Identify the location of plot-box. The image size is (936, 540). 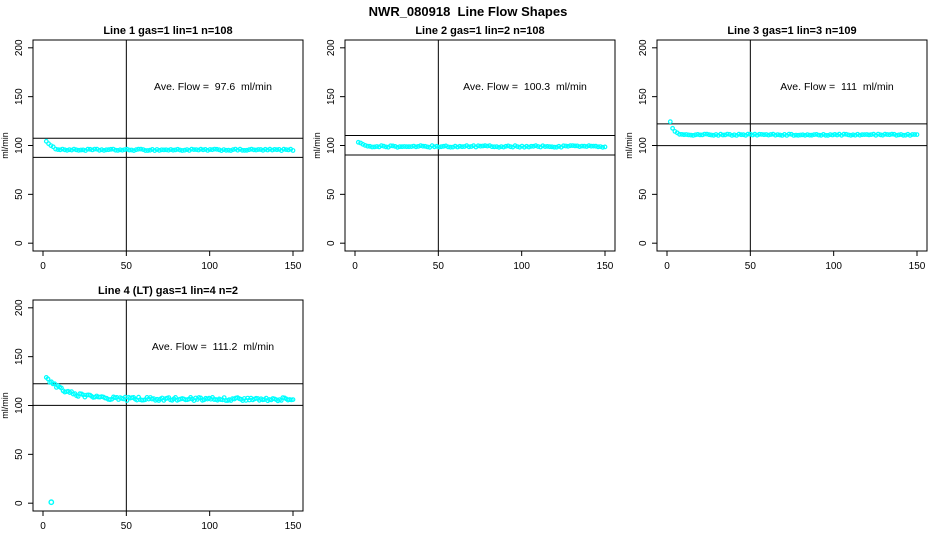
(168, 145).